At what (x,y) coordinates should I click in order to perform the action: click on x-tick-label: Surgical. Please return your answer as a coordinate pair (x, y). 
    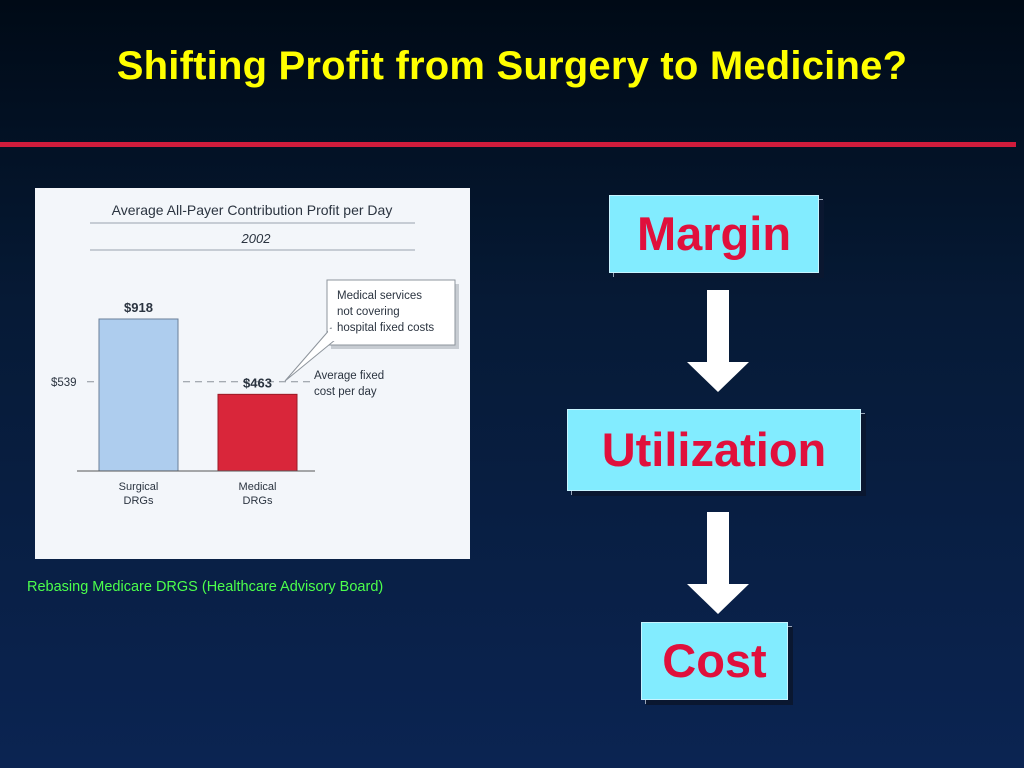
    Looking at the image, I should click on (139, 487).